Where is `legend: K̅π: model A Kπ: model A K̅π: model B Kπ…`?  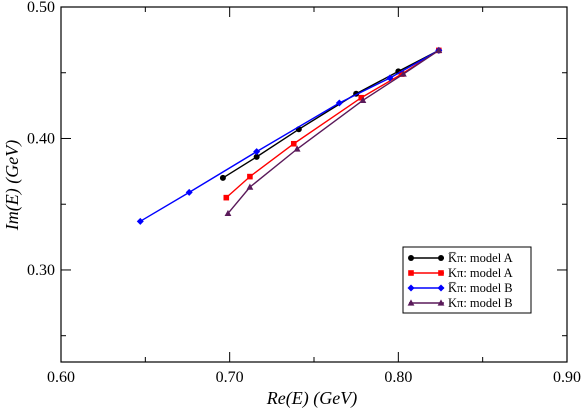 legend: K̅π: model A Kπ: model A K̅π: model B Kπ… is located at coordinates (467, 280).